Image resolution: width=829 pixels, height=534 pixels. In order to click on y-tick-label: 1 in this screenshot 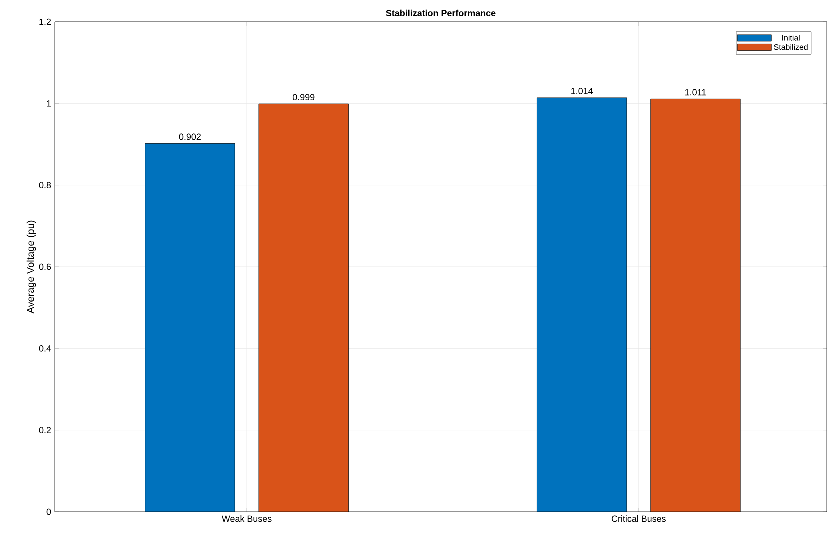, I will do `click(49, 103)`.